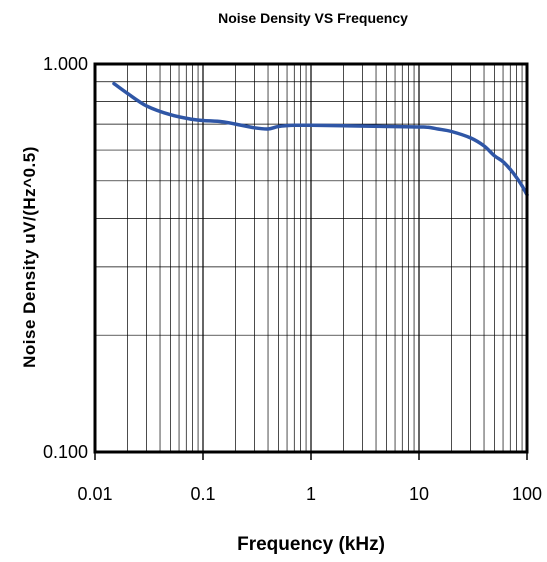 This screenshot has height=562, width=547. What do you see at coordinates (202, 494) in the screenshot?
I see `x-tick-label: 0.1` at bounding box center [202, 494].